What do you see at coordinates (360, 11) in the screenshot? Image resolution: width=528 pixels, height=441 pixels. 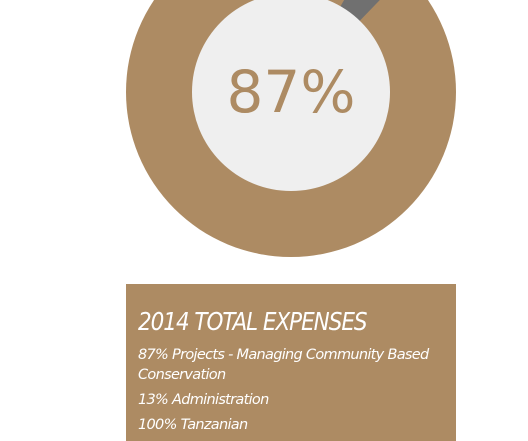 I see `donut-slice-administration` at bounding box center [360, 11].